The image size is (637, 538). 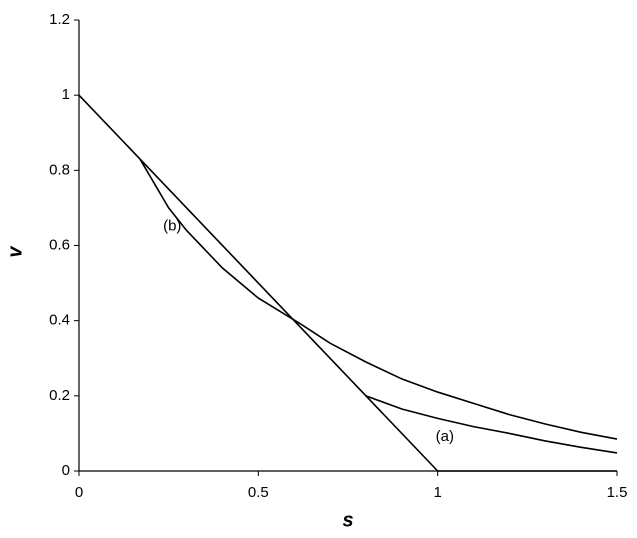 I want to click on x-tick-label: 1.5, so click(x=617, y=492).